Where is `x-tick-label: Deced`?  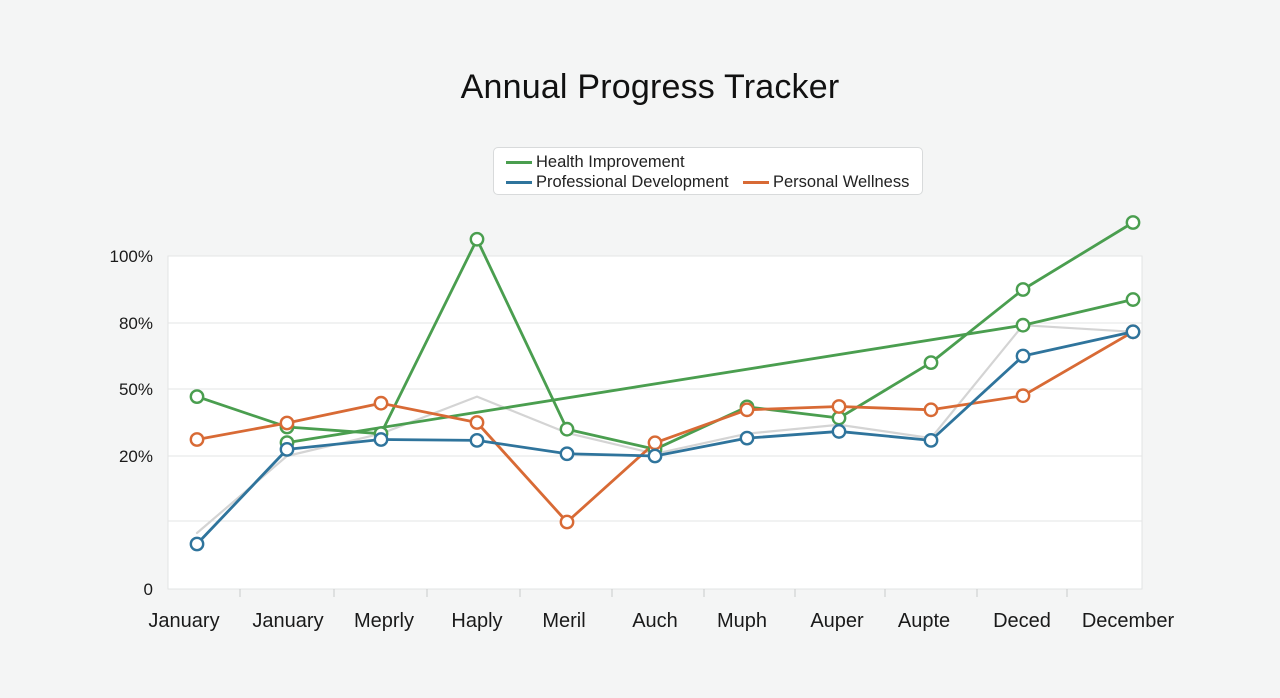 x-tick-label: Deced is located at coordinates (1022, 621).